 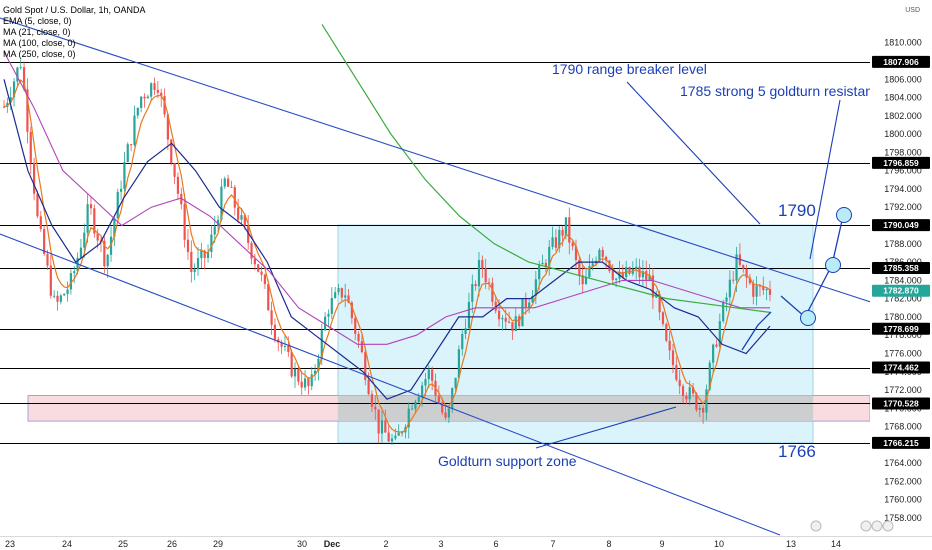 I want to click on current-price-box, so click(x=901, y=290).